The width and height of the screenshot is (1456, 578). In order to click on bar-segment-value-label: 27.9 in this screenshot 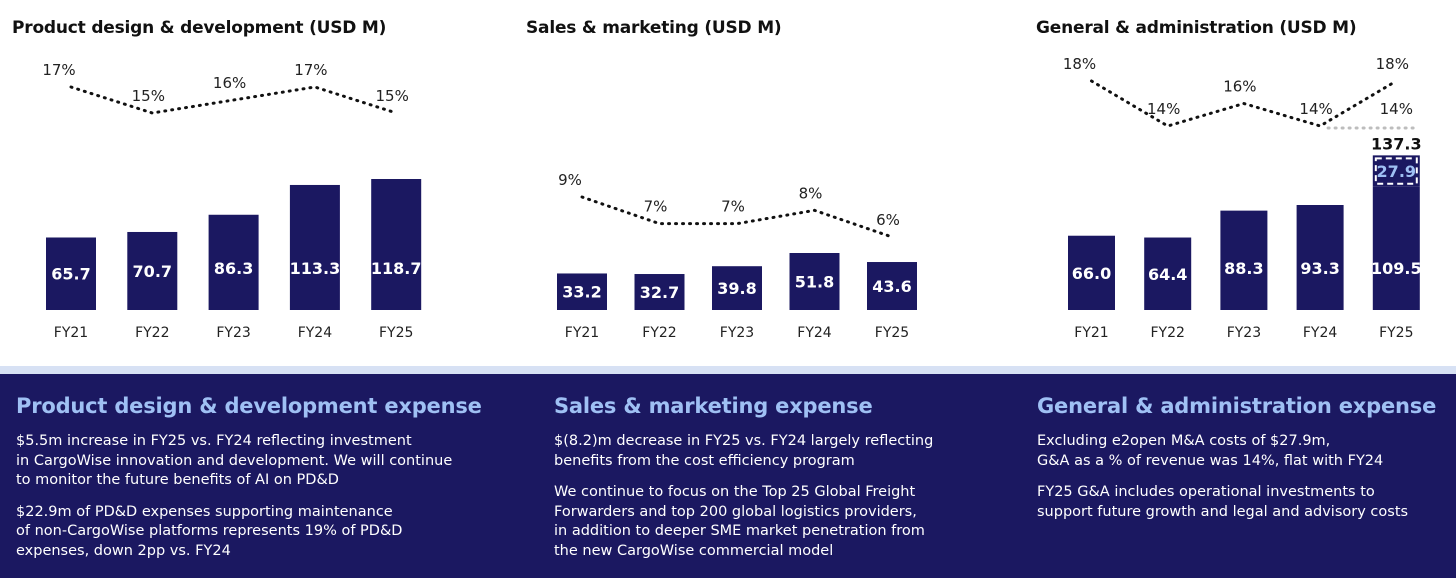, I will do `click(1396, 171)`.